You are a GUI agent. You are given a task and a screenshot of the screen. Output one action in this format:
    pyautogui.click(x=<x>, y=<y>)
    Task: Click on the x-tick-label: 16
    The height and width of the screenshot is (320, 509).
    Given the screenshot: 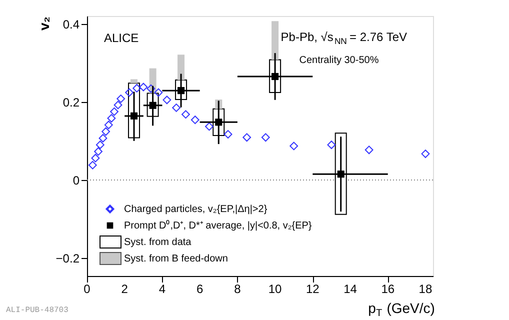 What is the action you would take?
    pyautogui.click(x=388, y=289)
    